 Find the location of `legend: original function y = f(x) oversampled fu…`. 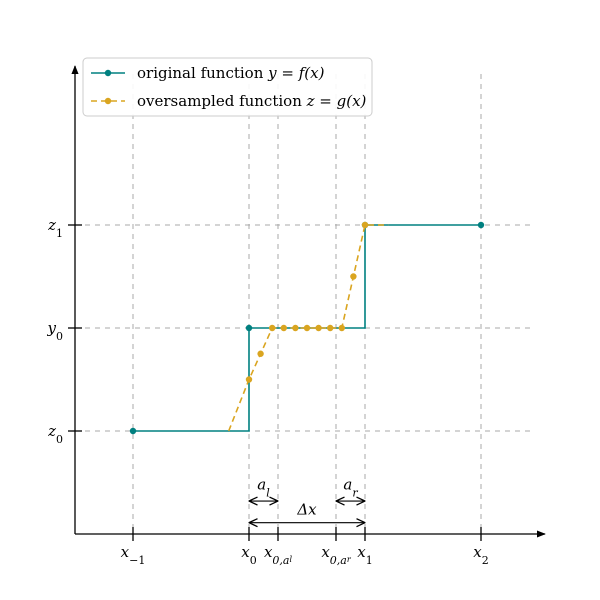

legend: original function y = f(x) oversampled fu… is located at coordinates (227, 87).